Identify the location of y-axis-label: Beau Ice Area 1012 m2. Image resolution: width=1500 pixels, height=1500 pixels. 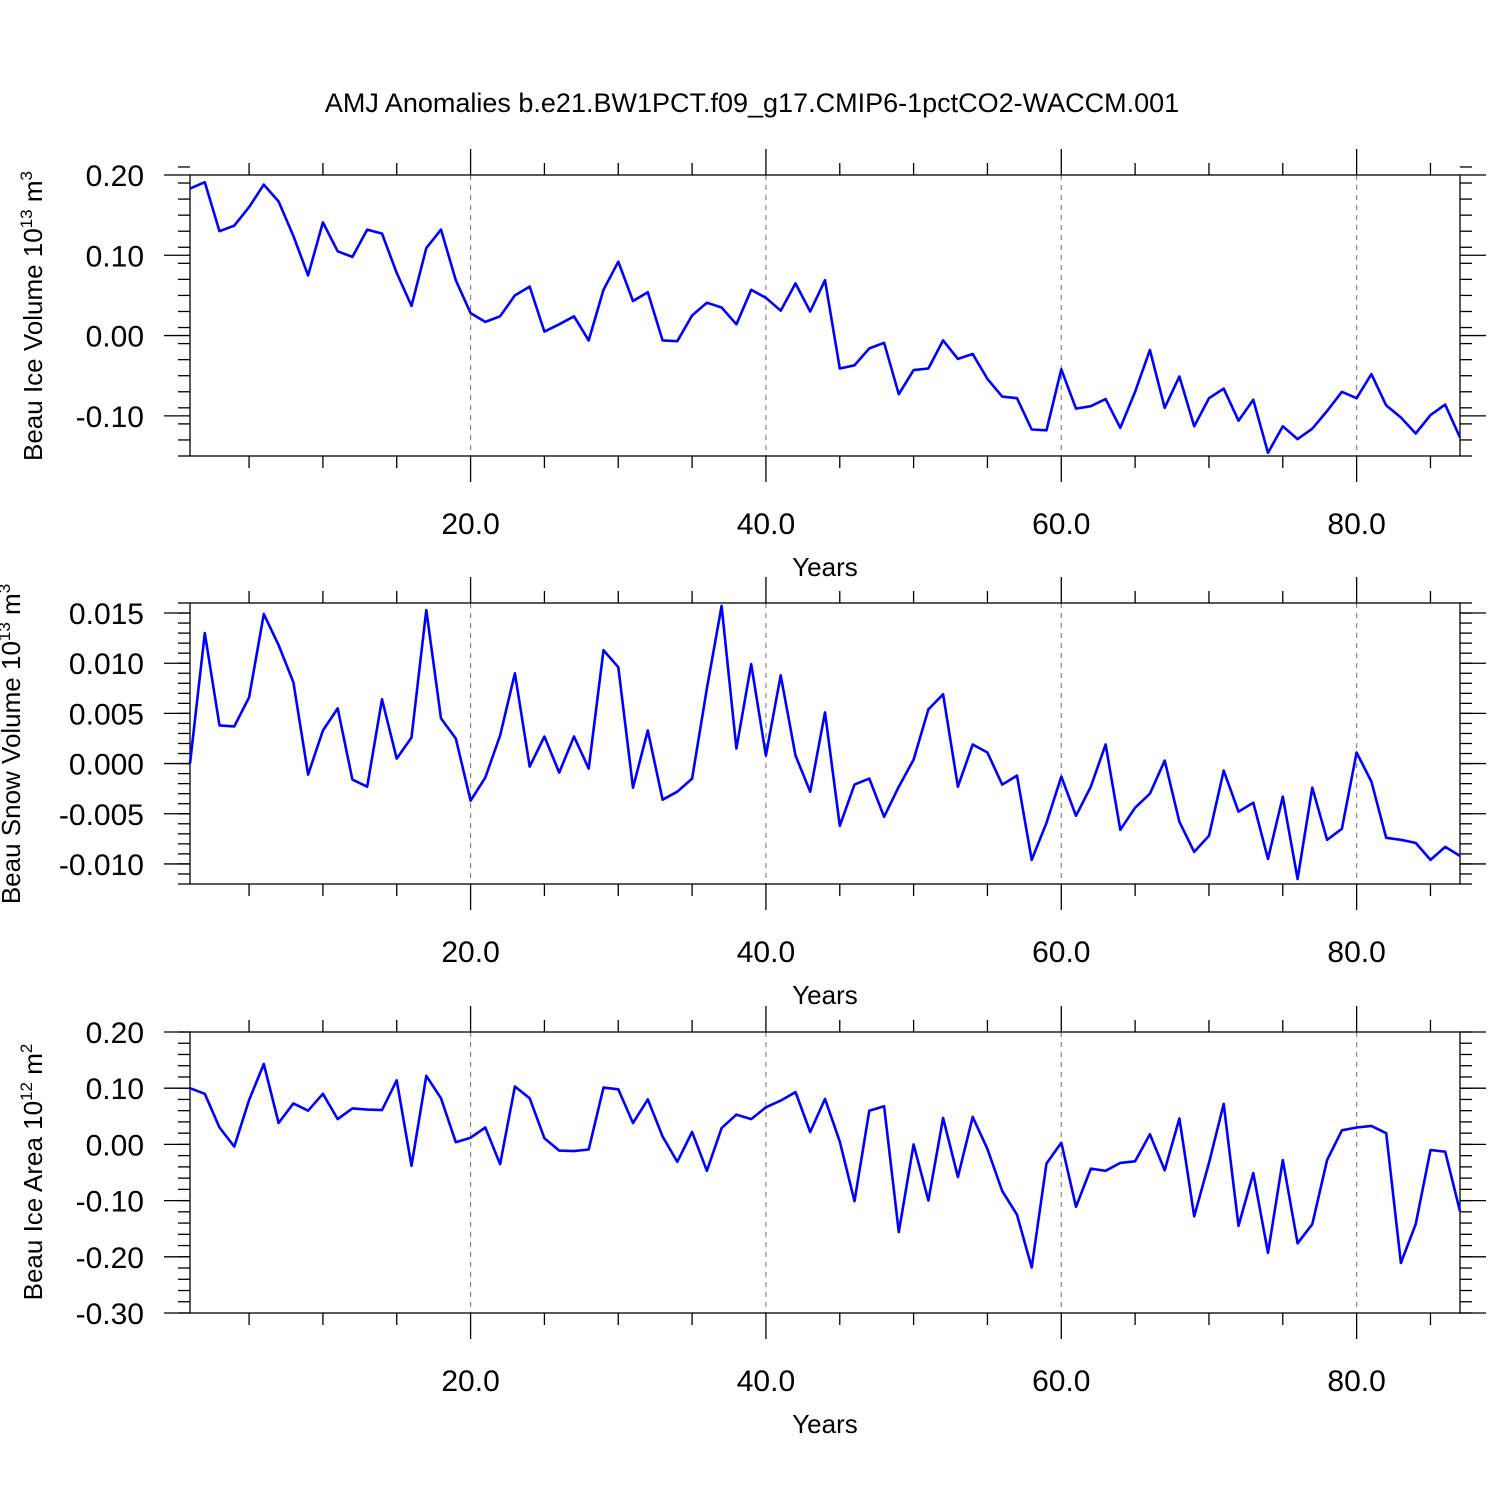
(32, 1172).